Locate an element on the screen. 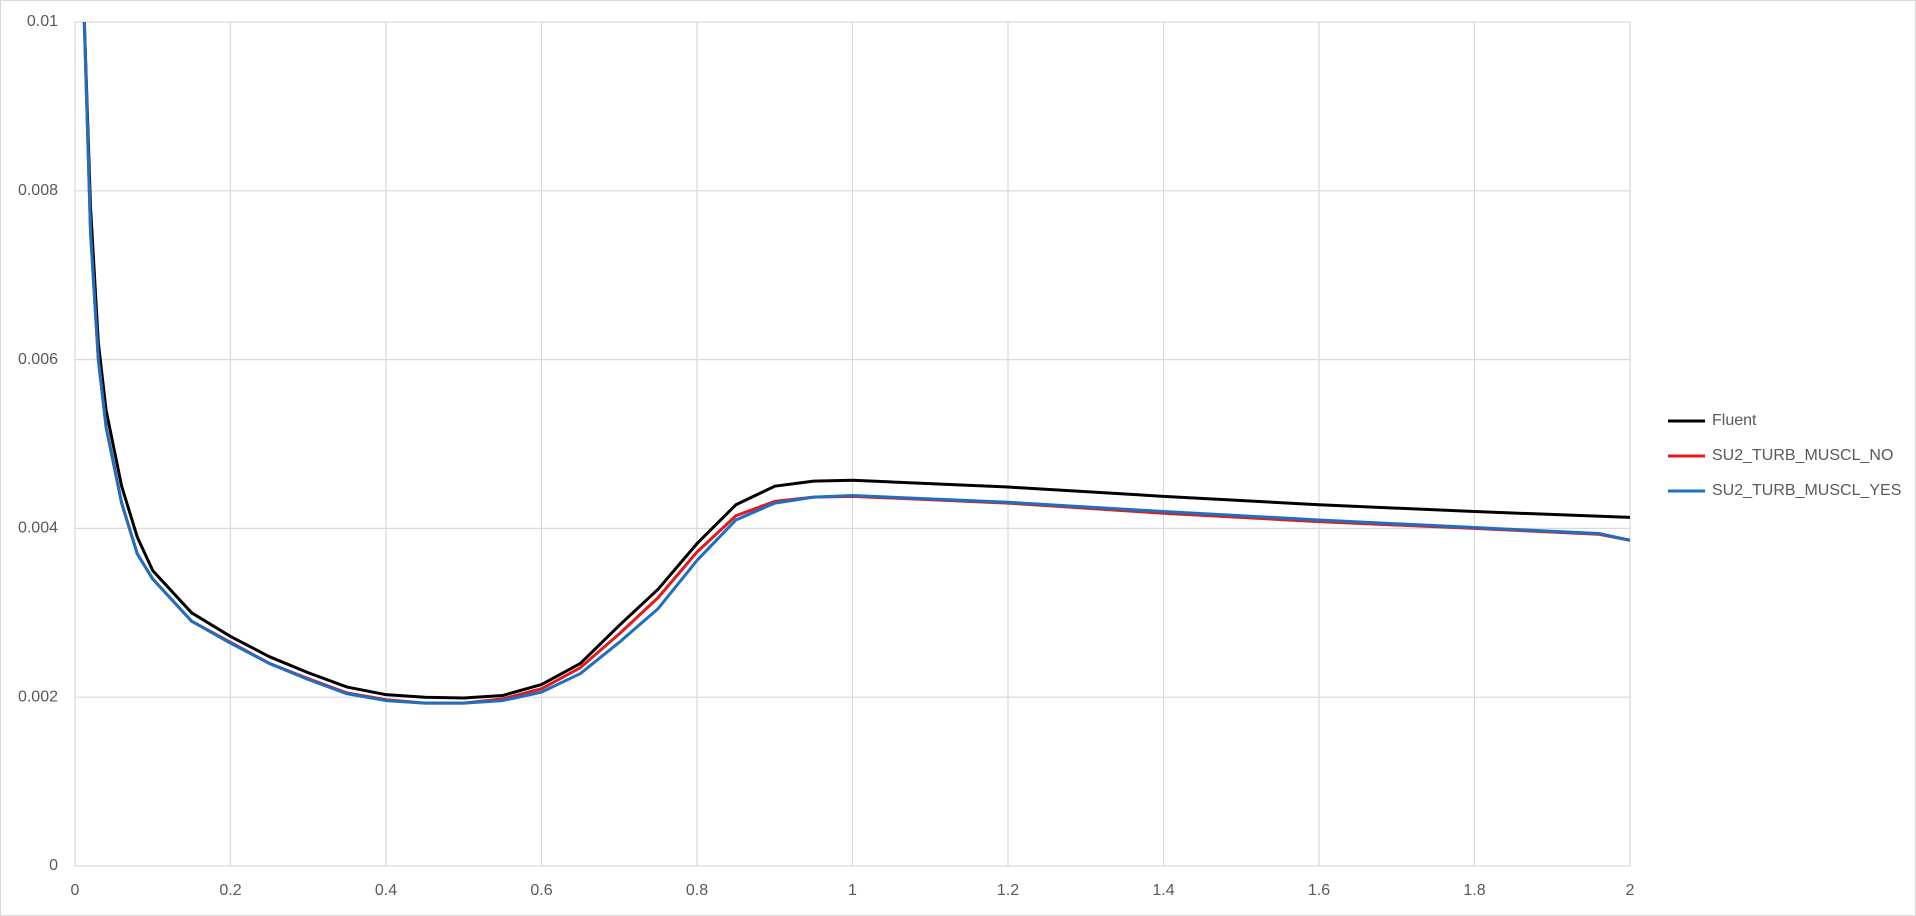 Image resolution: width=1916 pixels, height=916 pixels. y-tick-label: 0.008 is located at coordinates (38, 190).